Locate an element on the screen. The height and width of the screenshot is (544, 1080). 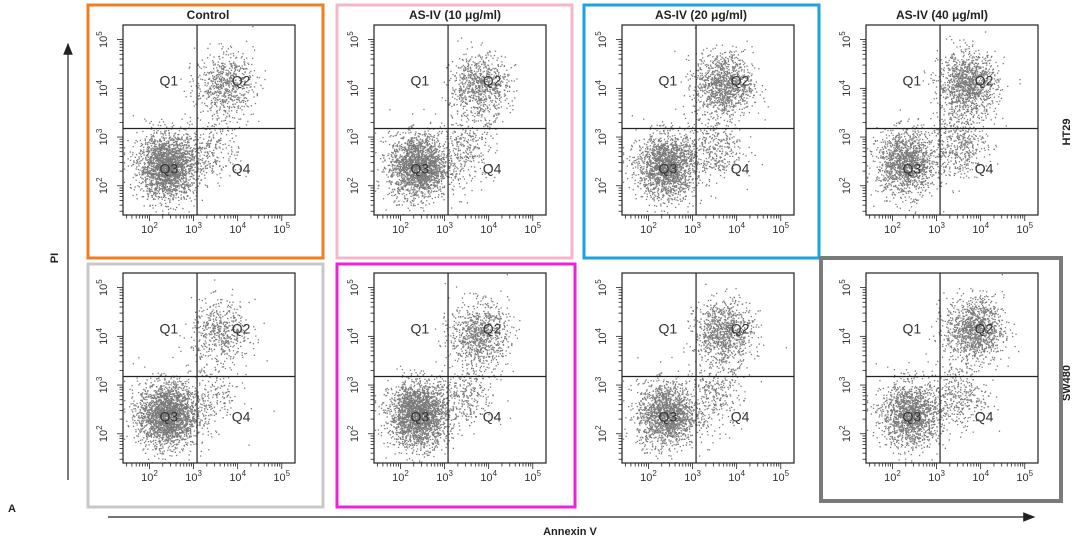
y-tick-label: 102 is located at coordinates (102, 185).